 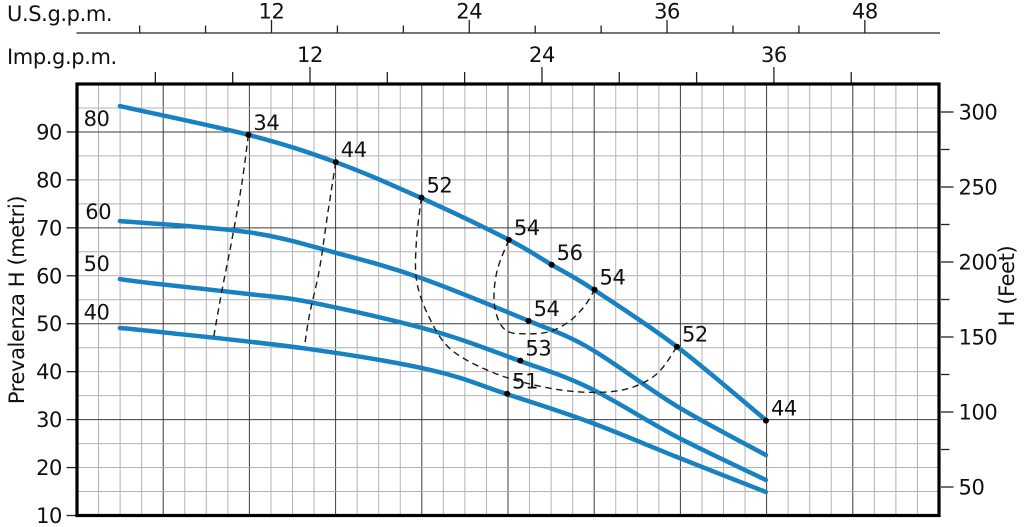 What do you see at coordinates (774, 55) in the screenshot?
I see `imp-gpm-tick-label: 36` at bounding box center [774, 55].